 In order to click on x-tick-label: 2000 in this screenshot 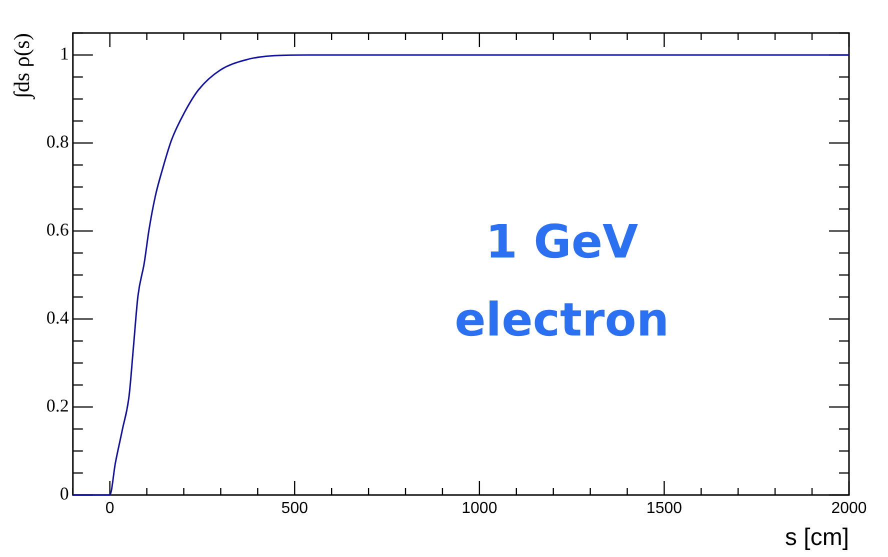, I will do `click(849, 509)`.